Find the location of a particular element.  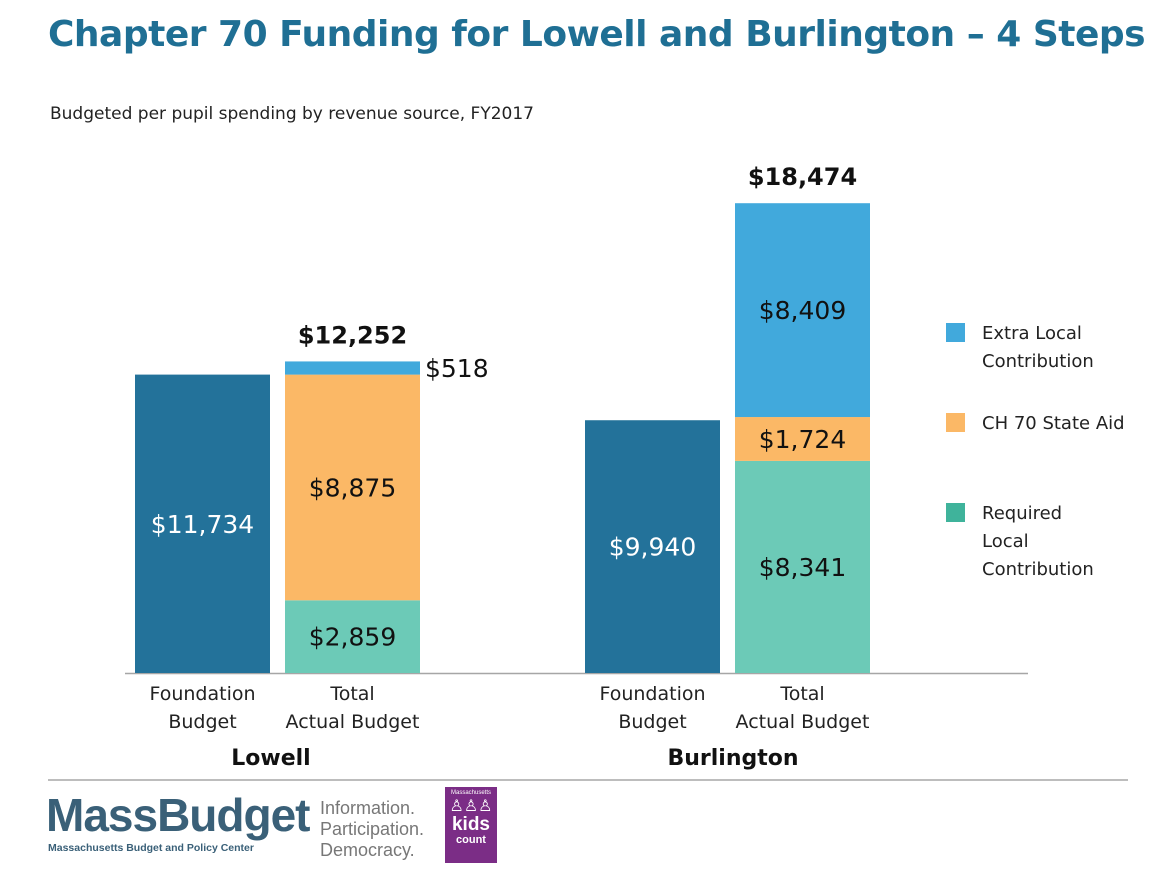

legend-label-required-local: Required Local Contribution is located at coordinates (1038, 541).